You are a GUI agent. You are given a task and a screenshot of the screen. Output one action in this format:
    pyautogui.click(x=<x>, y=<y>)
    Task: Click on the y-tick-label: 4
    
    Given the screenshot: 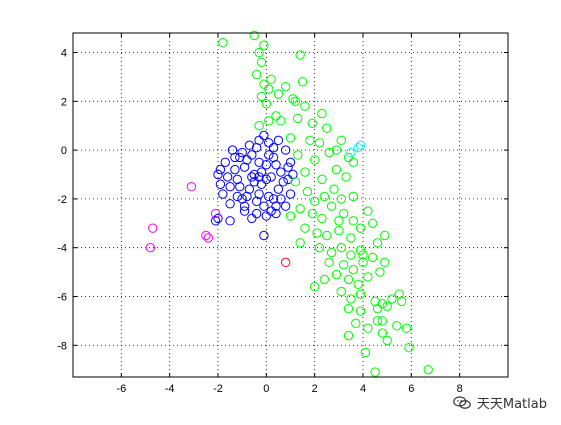 What is the action you would take?
    pyautogui.click(x=64, y=54)
    